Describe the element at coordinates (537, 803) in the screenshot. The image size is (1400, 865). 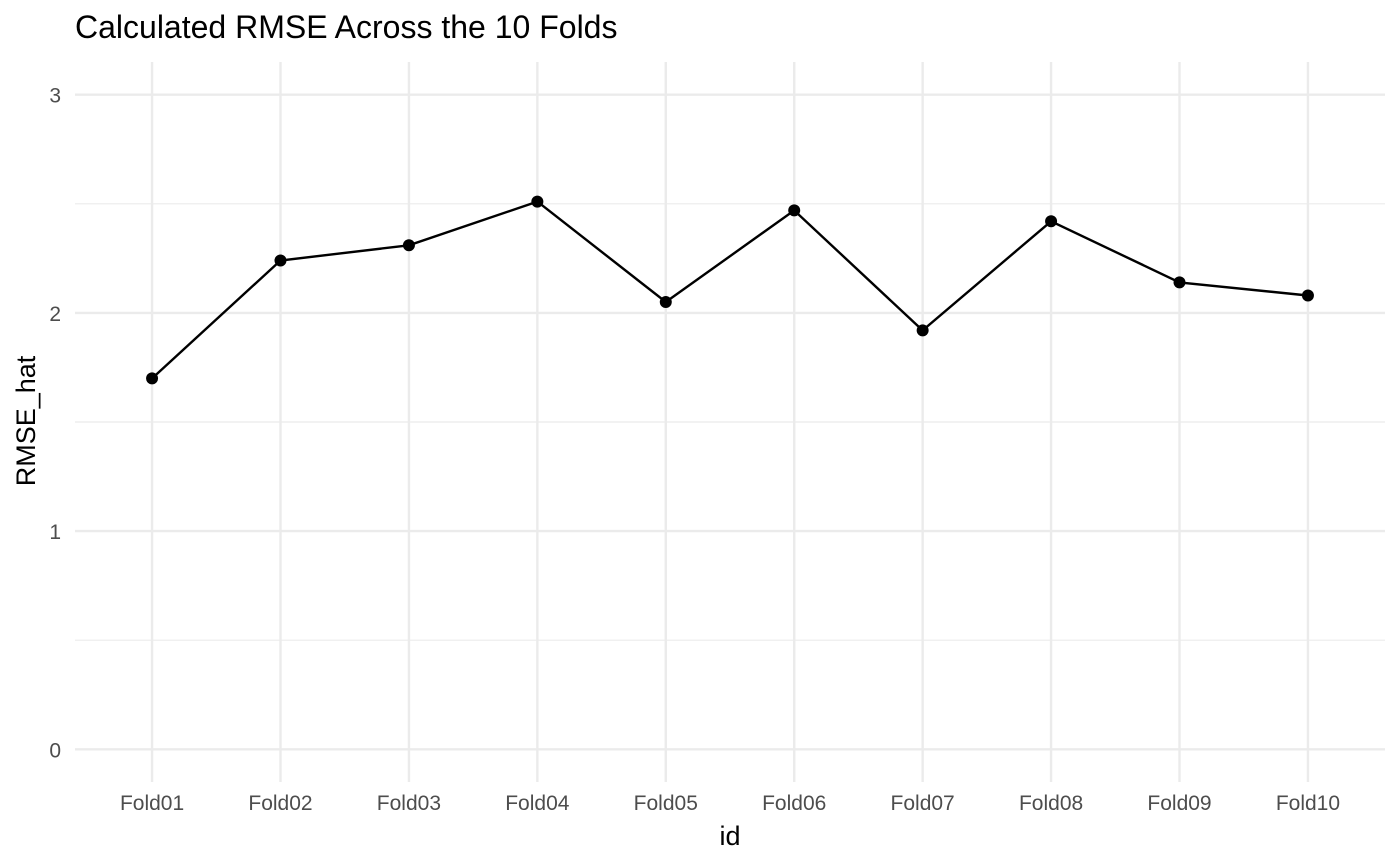
I see `x-tick-label: Fold04` at that location.